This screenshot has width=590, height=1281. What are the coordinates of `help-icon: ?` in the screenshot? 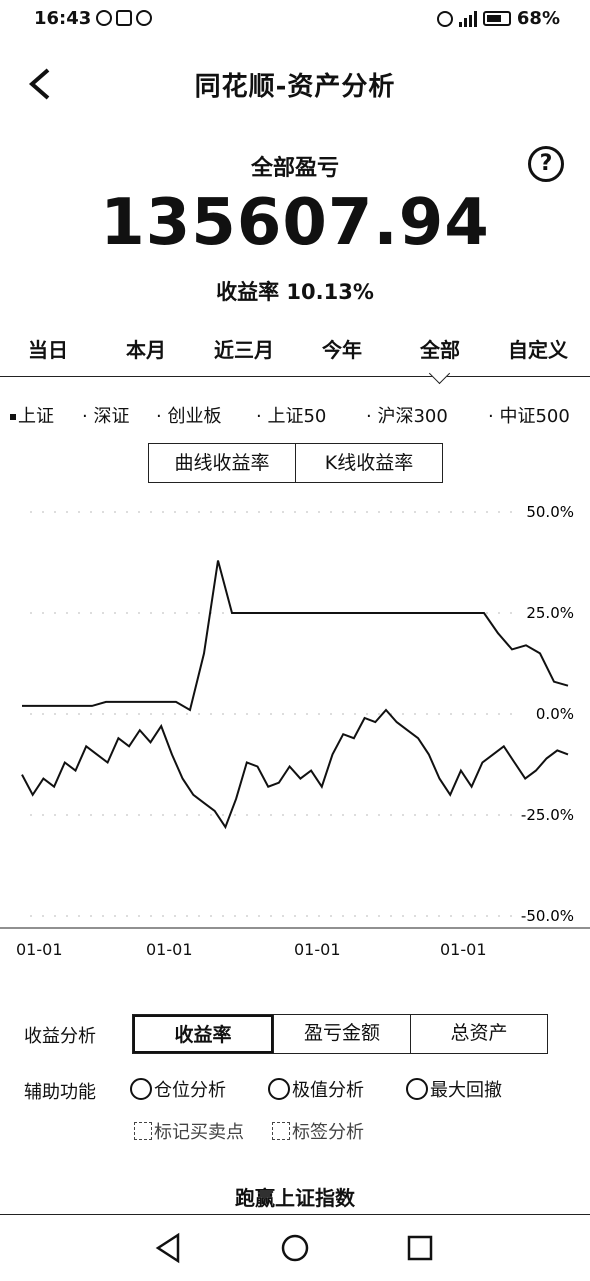 It's located at (546, 164).